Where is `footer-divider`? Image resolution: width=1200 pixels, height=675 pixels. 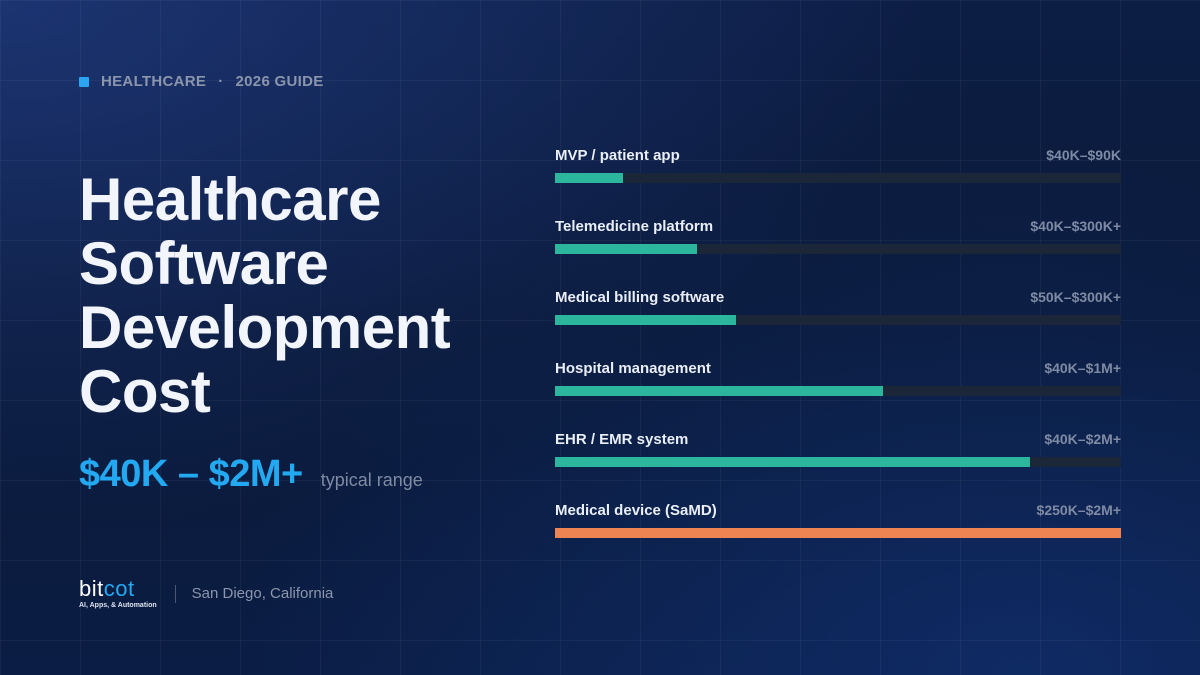 footer-divider is located at coordinates (175, 593).